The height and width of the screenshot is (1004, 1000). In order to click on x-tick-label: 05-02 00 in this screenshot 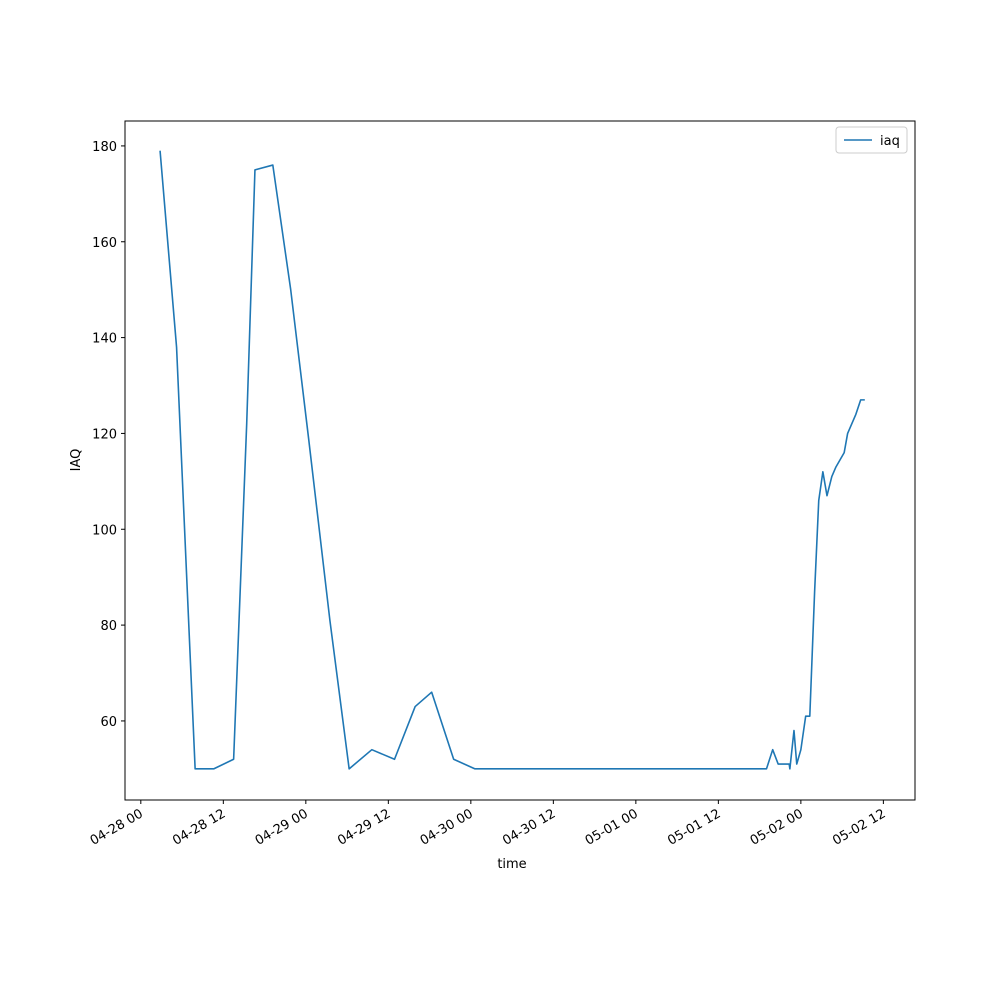, I will do `click(777, 827)`.